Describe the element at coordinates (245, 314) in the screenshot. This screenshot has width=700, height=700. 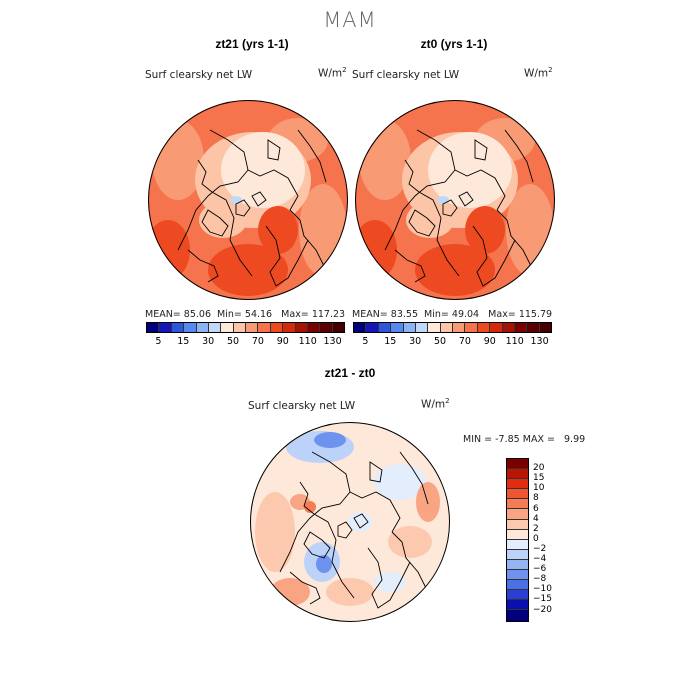
I see `panel-1-stats: MEAN= 85.06 Min= 54.16 Max= 117.23` at that location.